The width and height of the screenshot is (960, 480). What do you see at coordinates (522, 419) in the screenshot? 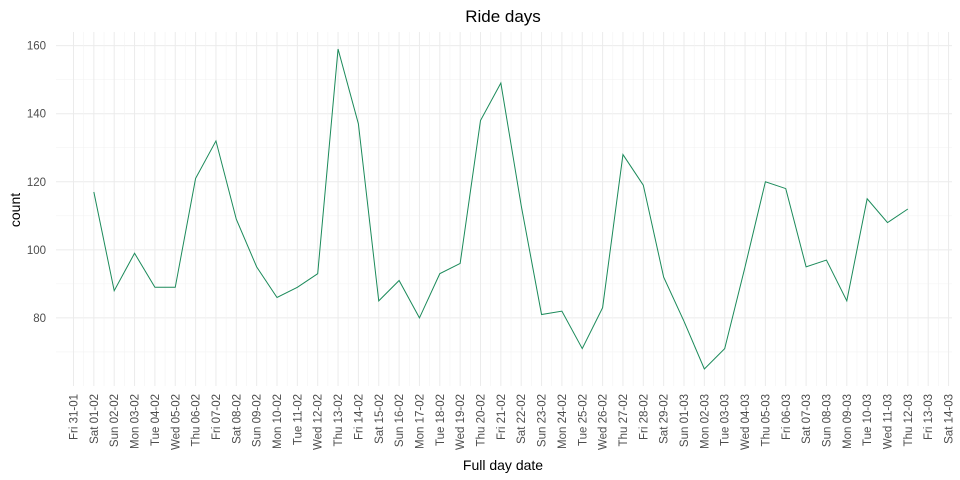
I see `x-tick-label: Sat 22-02` at bounding box center [522, 419].